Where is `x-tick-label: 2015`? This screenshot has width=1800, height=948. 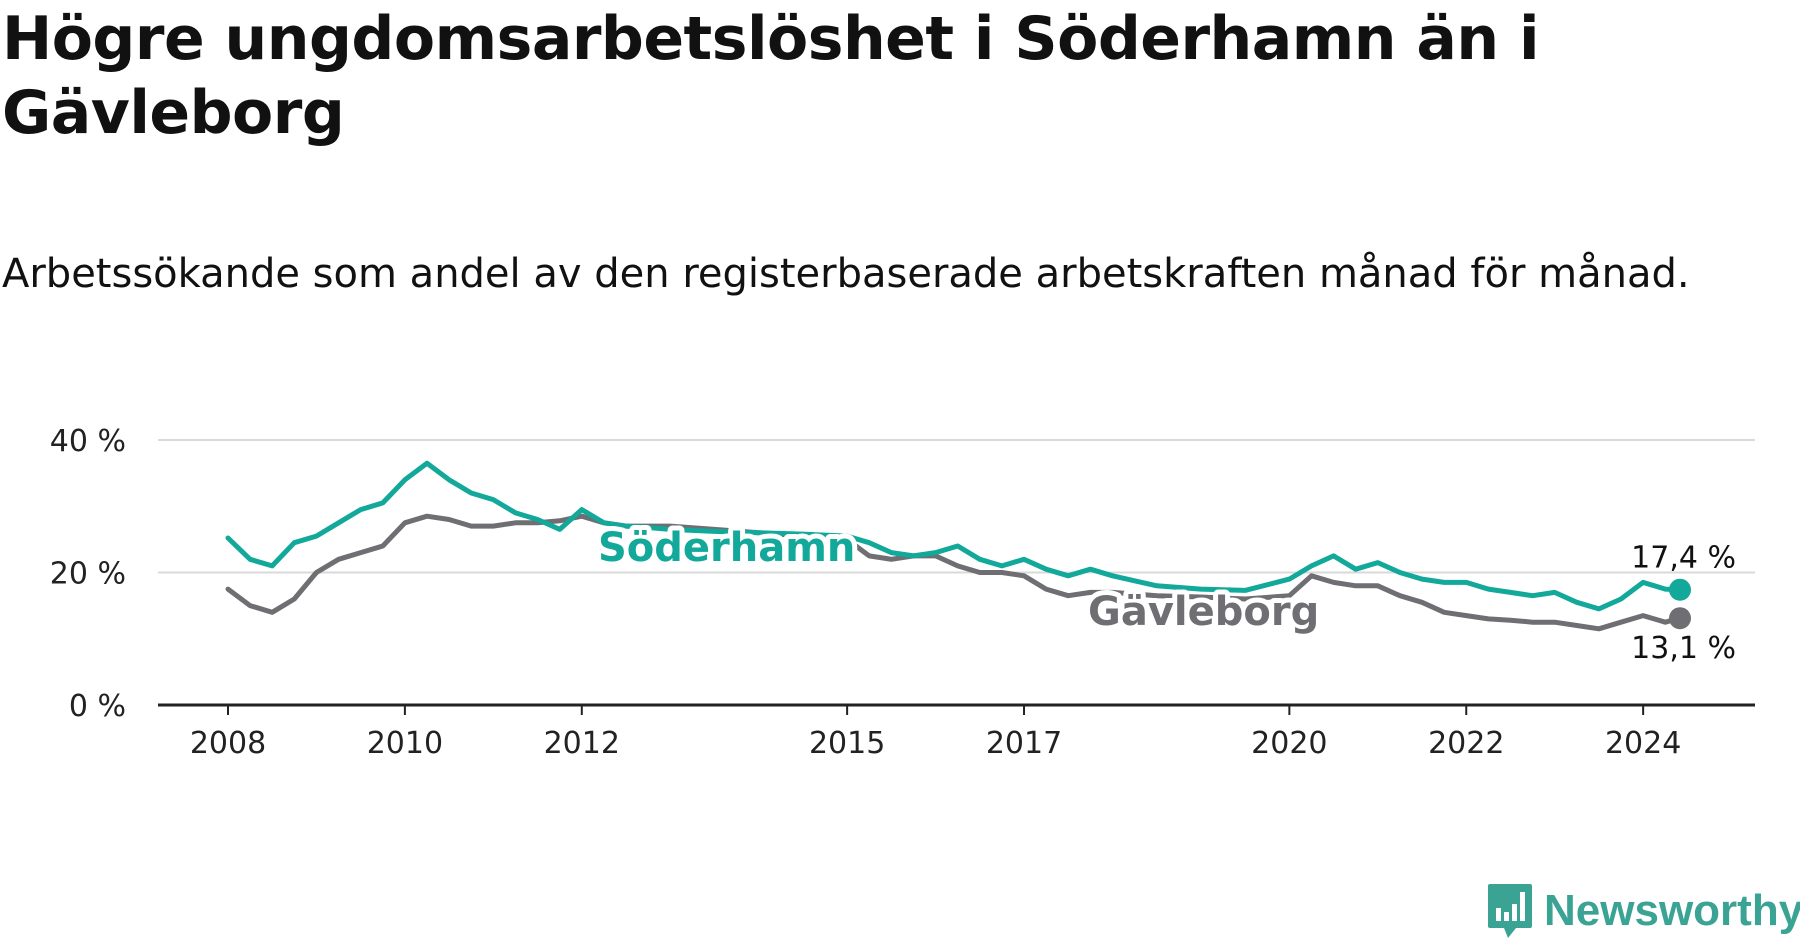
x-tick-label: 2015 is located at coordinates (847, 743).